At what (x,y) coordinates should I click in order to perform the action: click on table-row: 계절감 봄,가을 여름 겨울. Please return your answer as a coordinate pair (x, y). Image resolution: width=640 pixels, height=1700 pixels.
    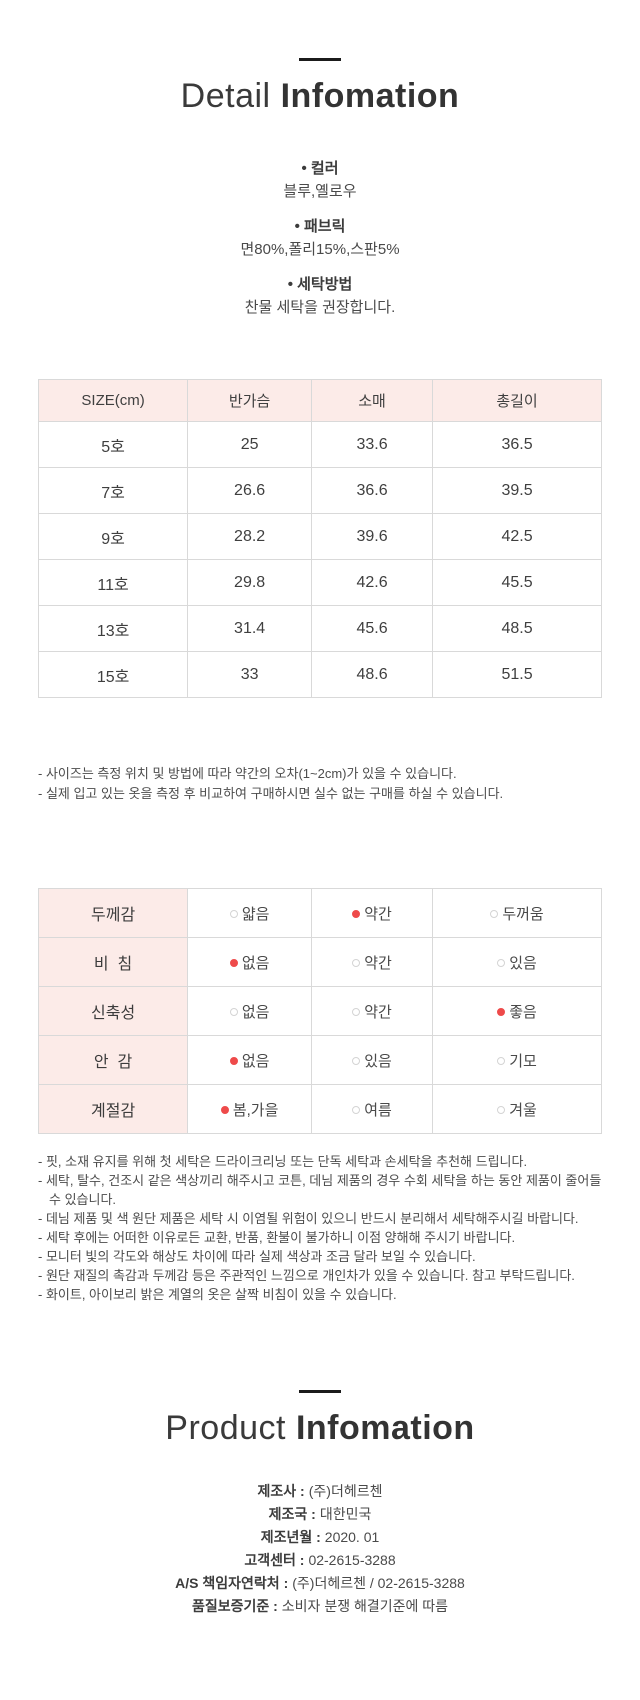
    Looking at the image, I should click on (319, 1109).